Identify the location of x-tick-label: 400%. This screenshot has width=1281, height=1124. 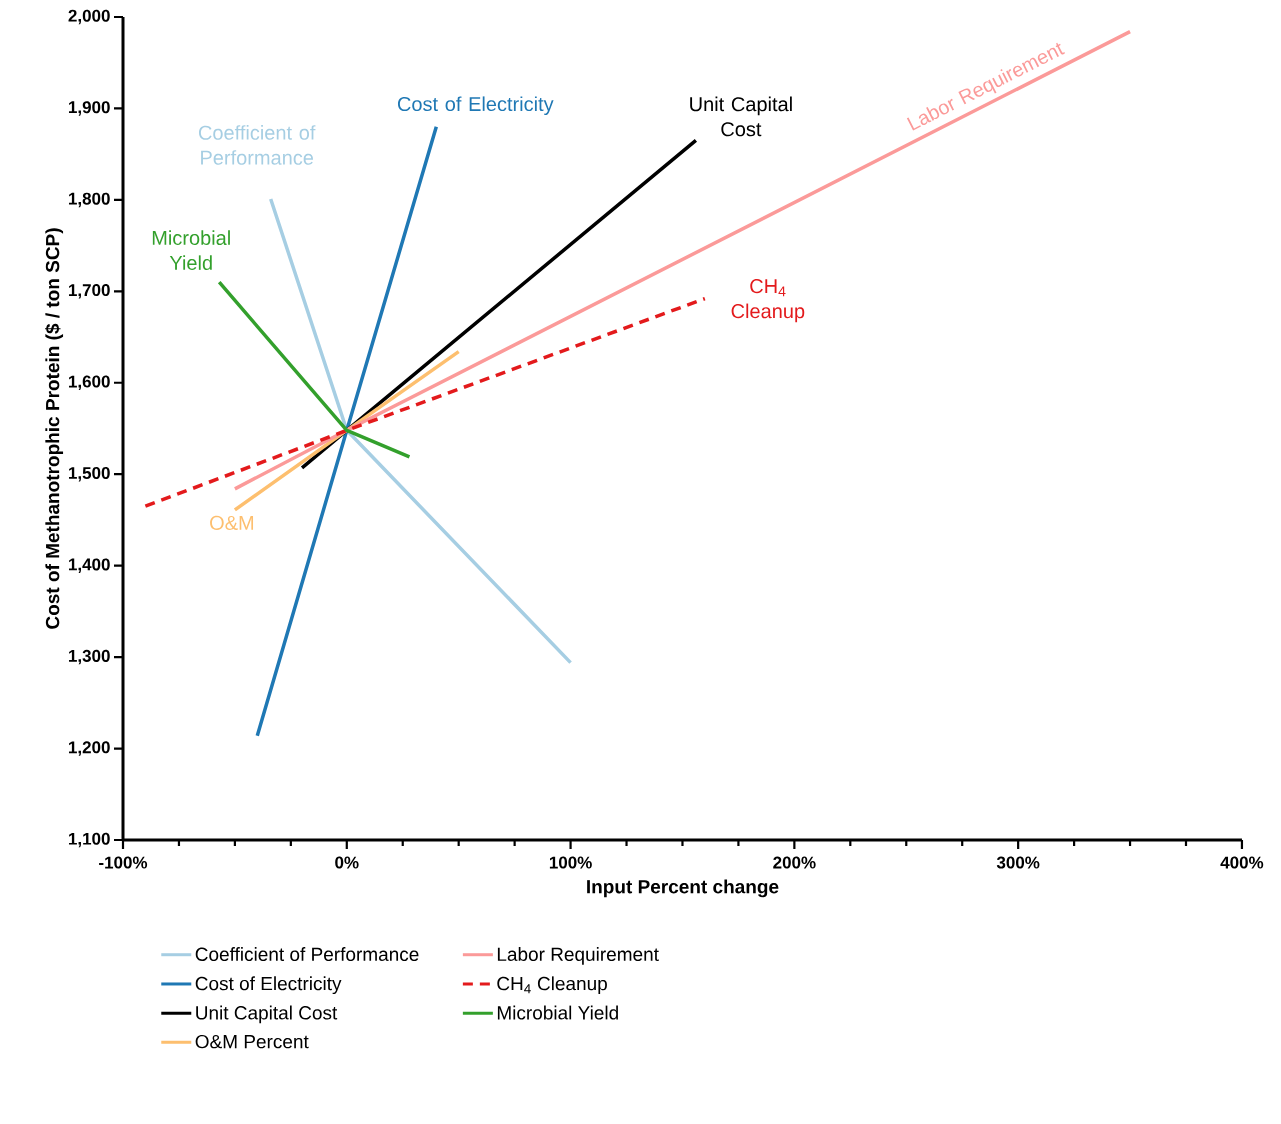
(1242, 862).